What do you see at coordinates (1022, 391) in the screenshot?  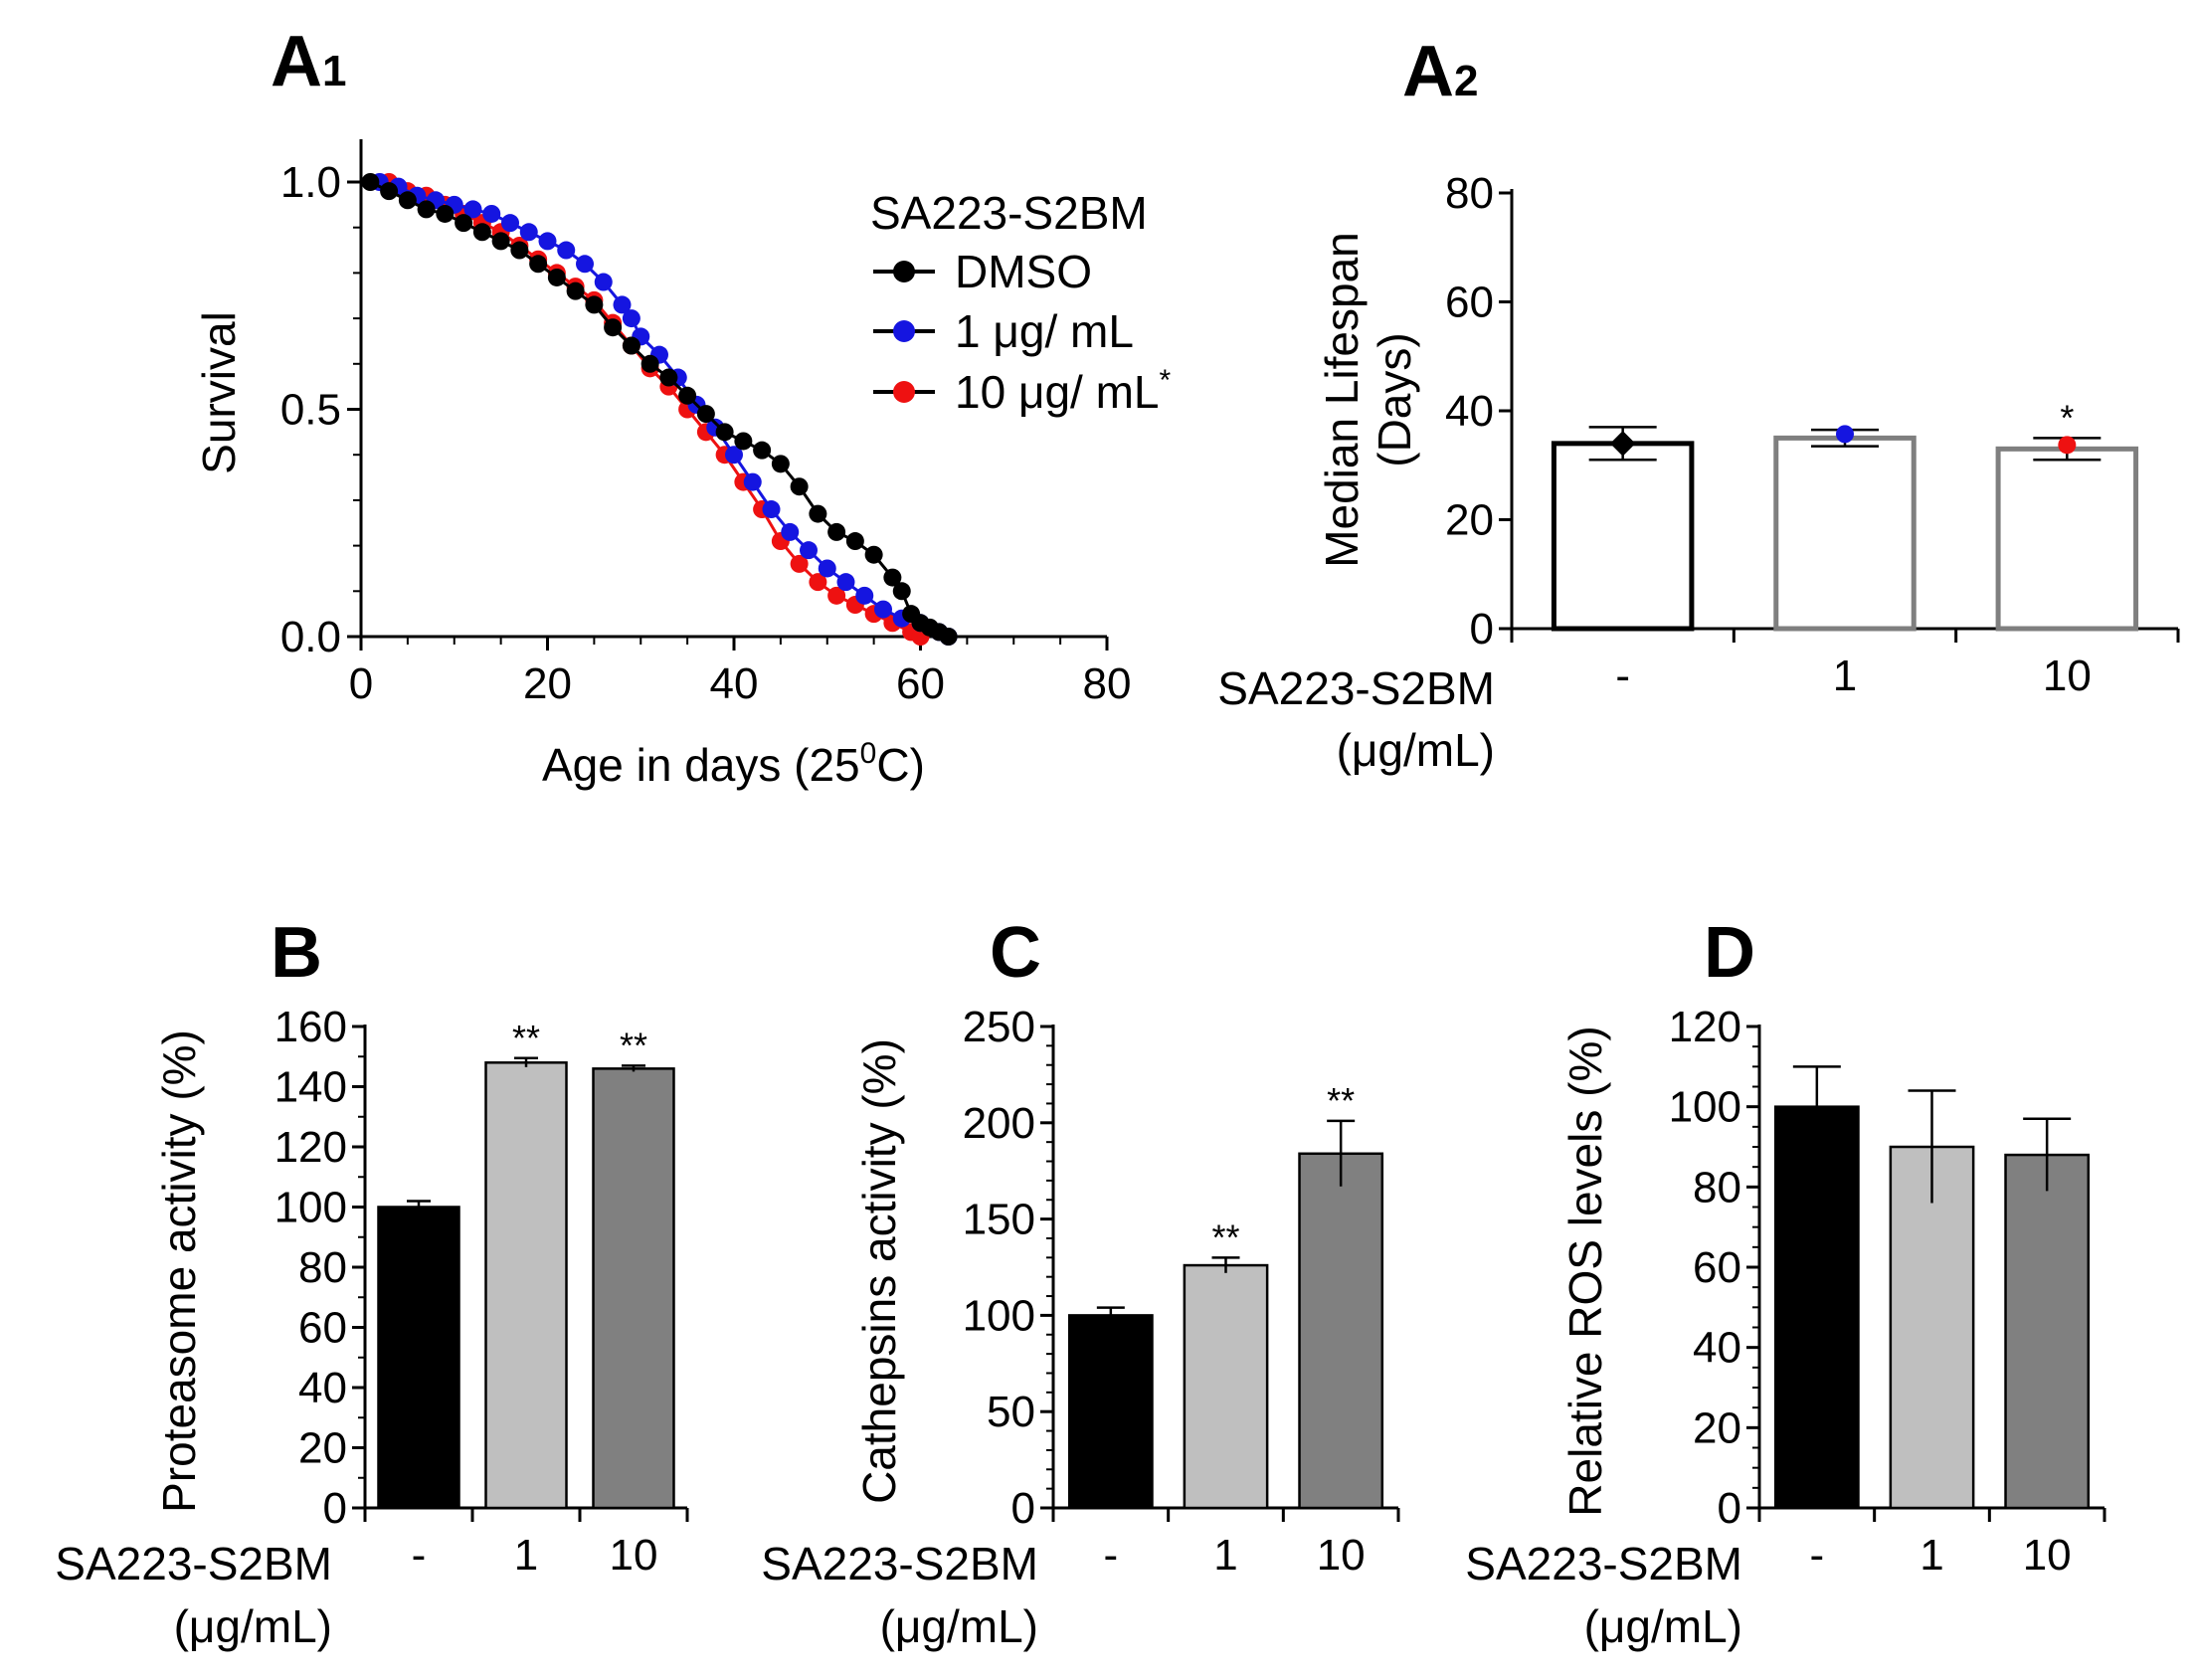 I see `legend-entry-10ug: 10 μg/ mL*` at bounding box center [1022, 391].